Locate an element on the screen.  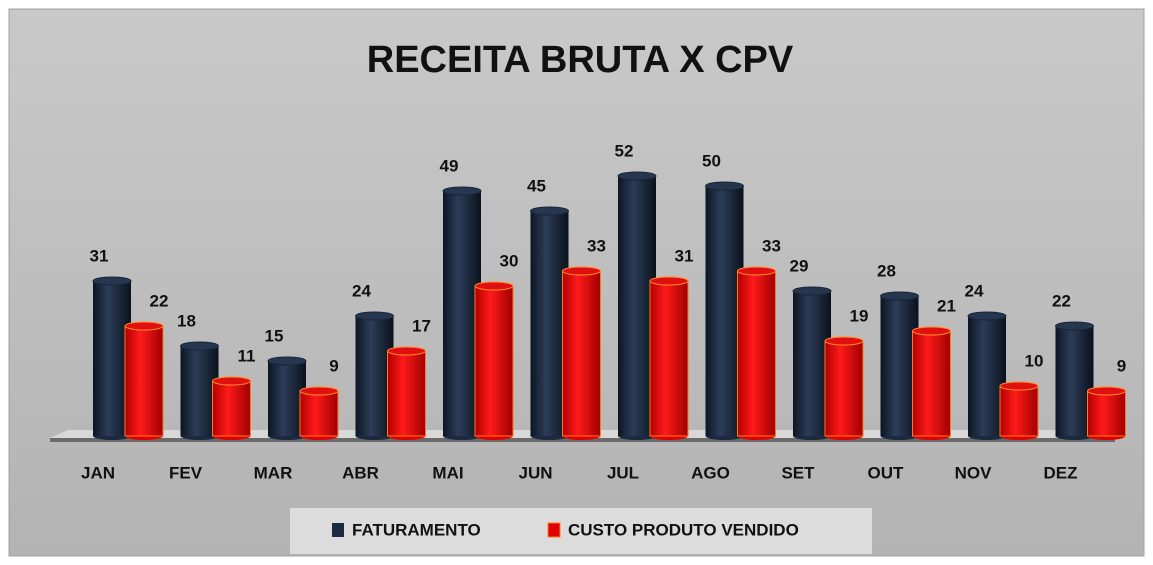
data-label: 19 is located at coordinates (859, 315).